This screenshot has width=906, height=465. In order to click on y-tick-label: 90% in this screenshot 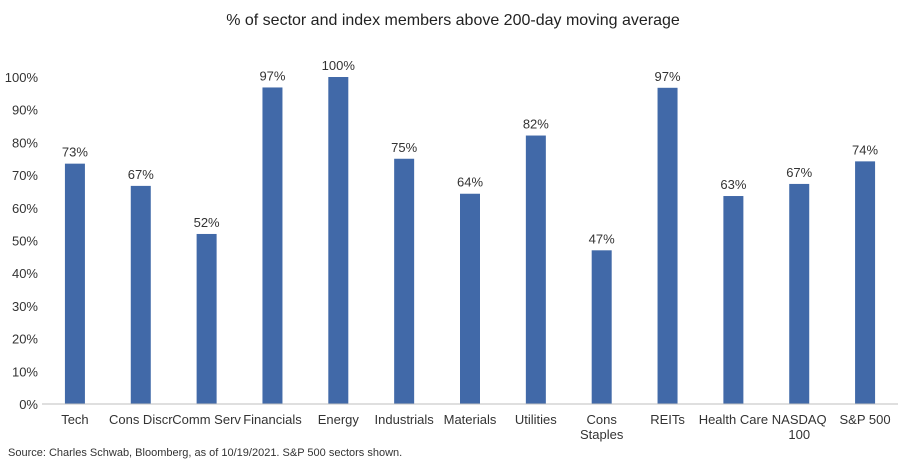, I will do `click(25, 110)`.